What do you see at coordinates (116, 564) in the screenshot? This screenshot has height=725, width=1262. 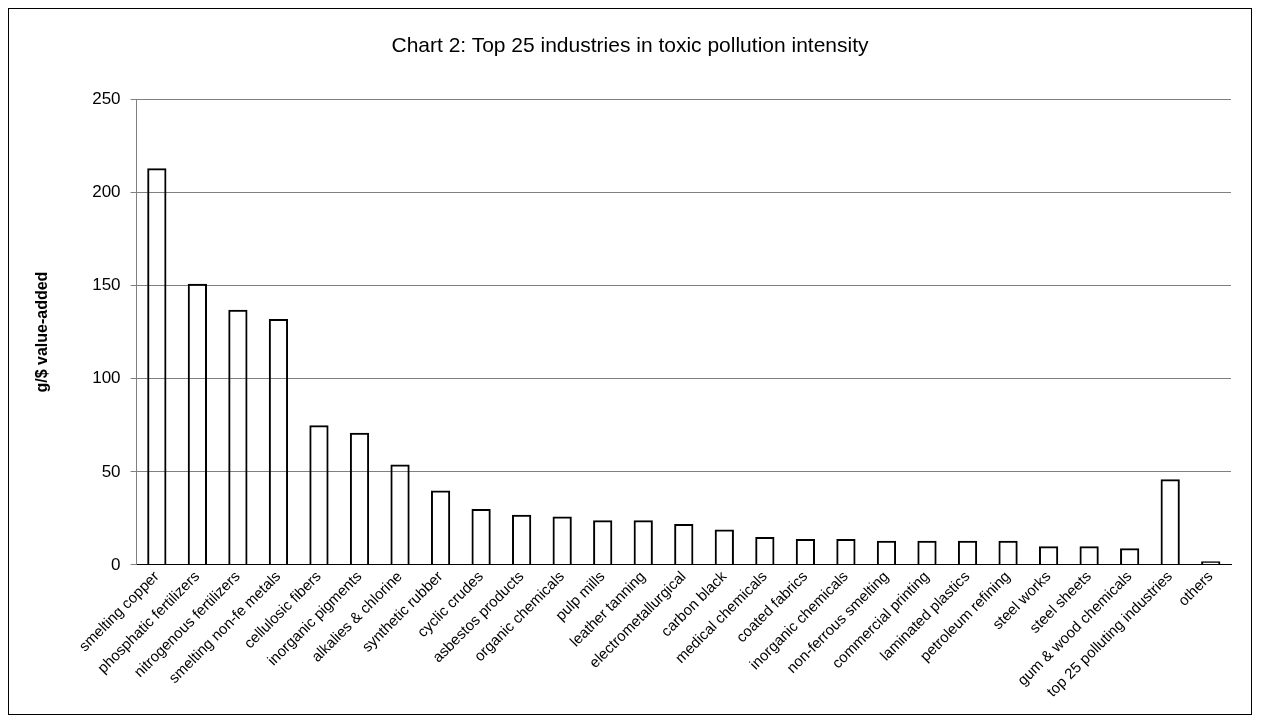 I see `y-tick-label: 0` at bounding box center [116, 564].